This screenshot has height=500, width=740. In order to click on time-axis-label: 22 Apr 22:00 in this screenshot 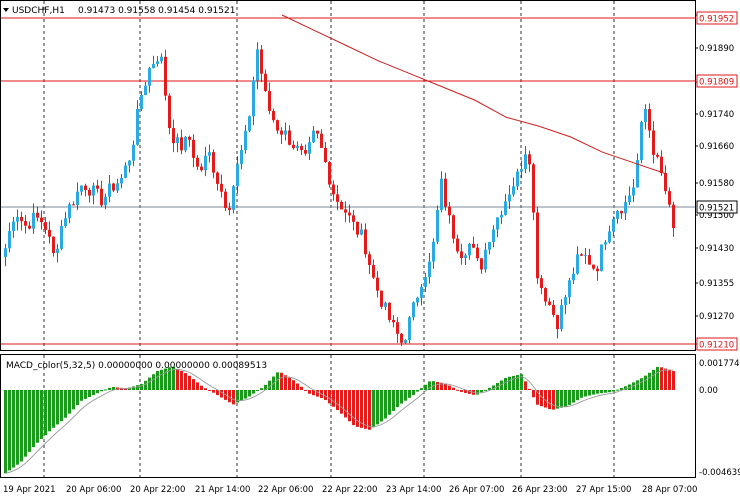, I will do `click(349, 490)`.